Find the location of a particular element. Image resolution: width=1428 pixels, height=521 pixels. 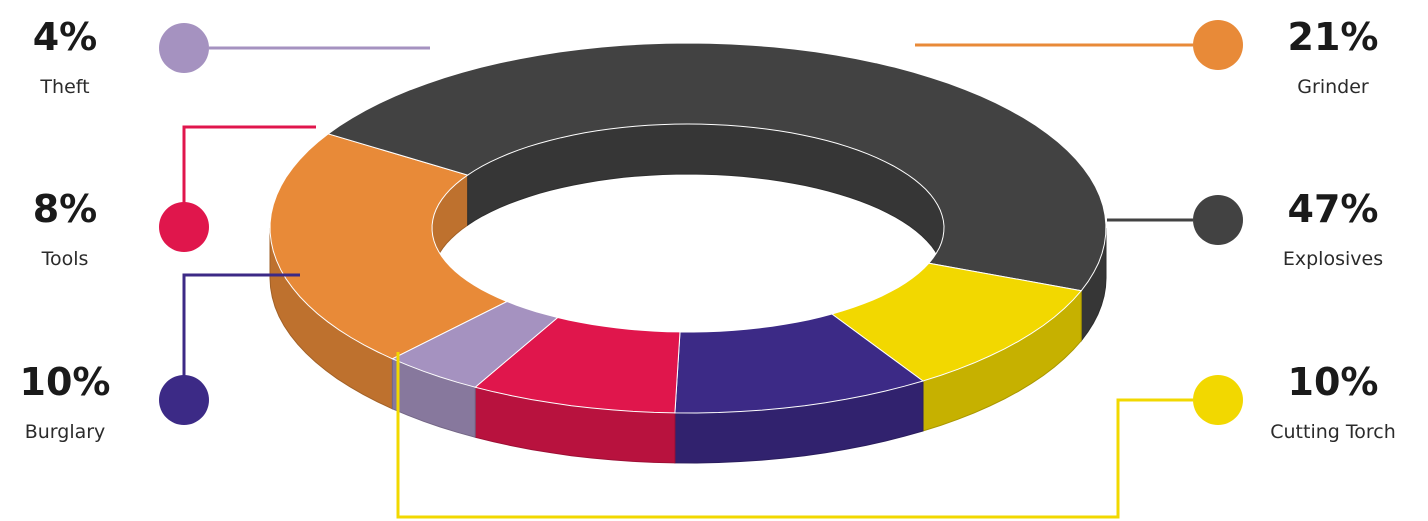

callout-dot-tools is located at coordinates (184, 227).